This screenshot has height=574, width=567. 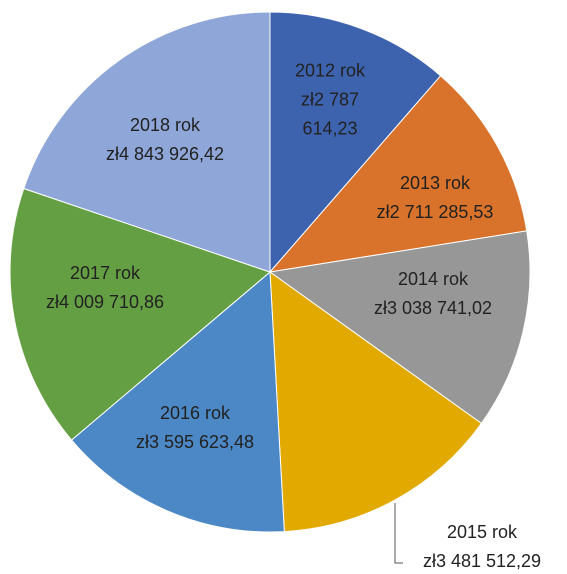 What do you see at coordinates (105, 273) in the screenshot?
I see `category-label: 2017 rok` at bounding box center [105, 273].